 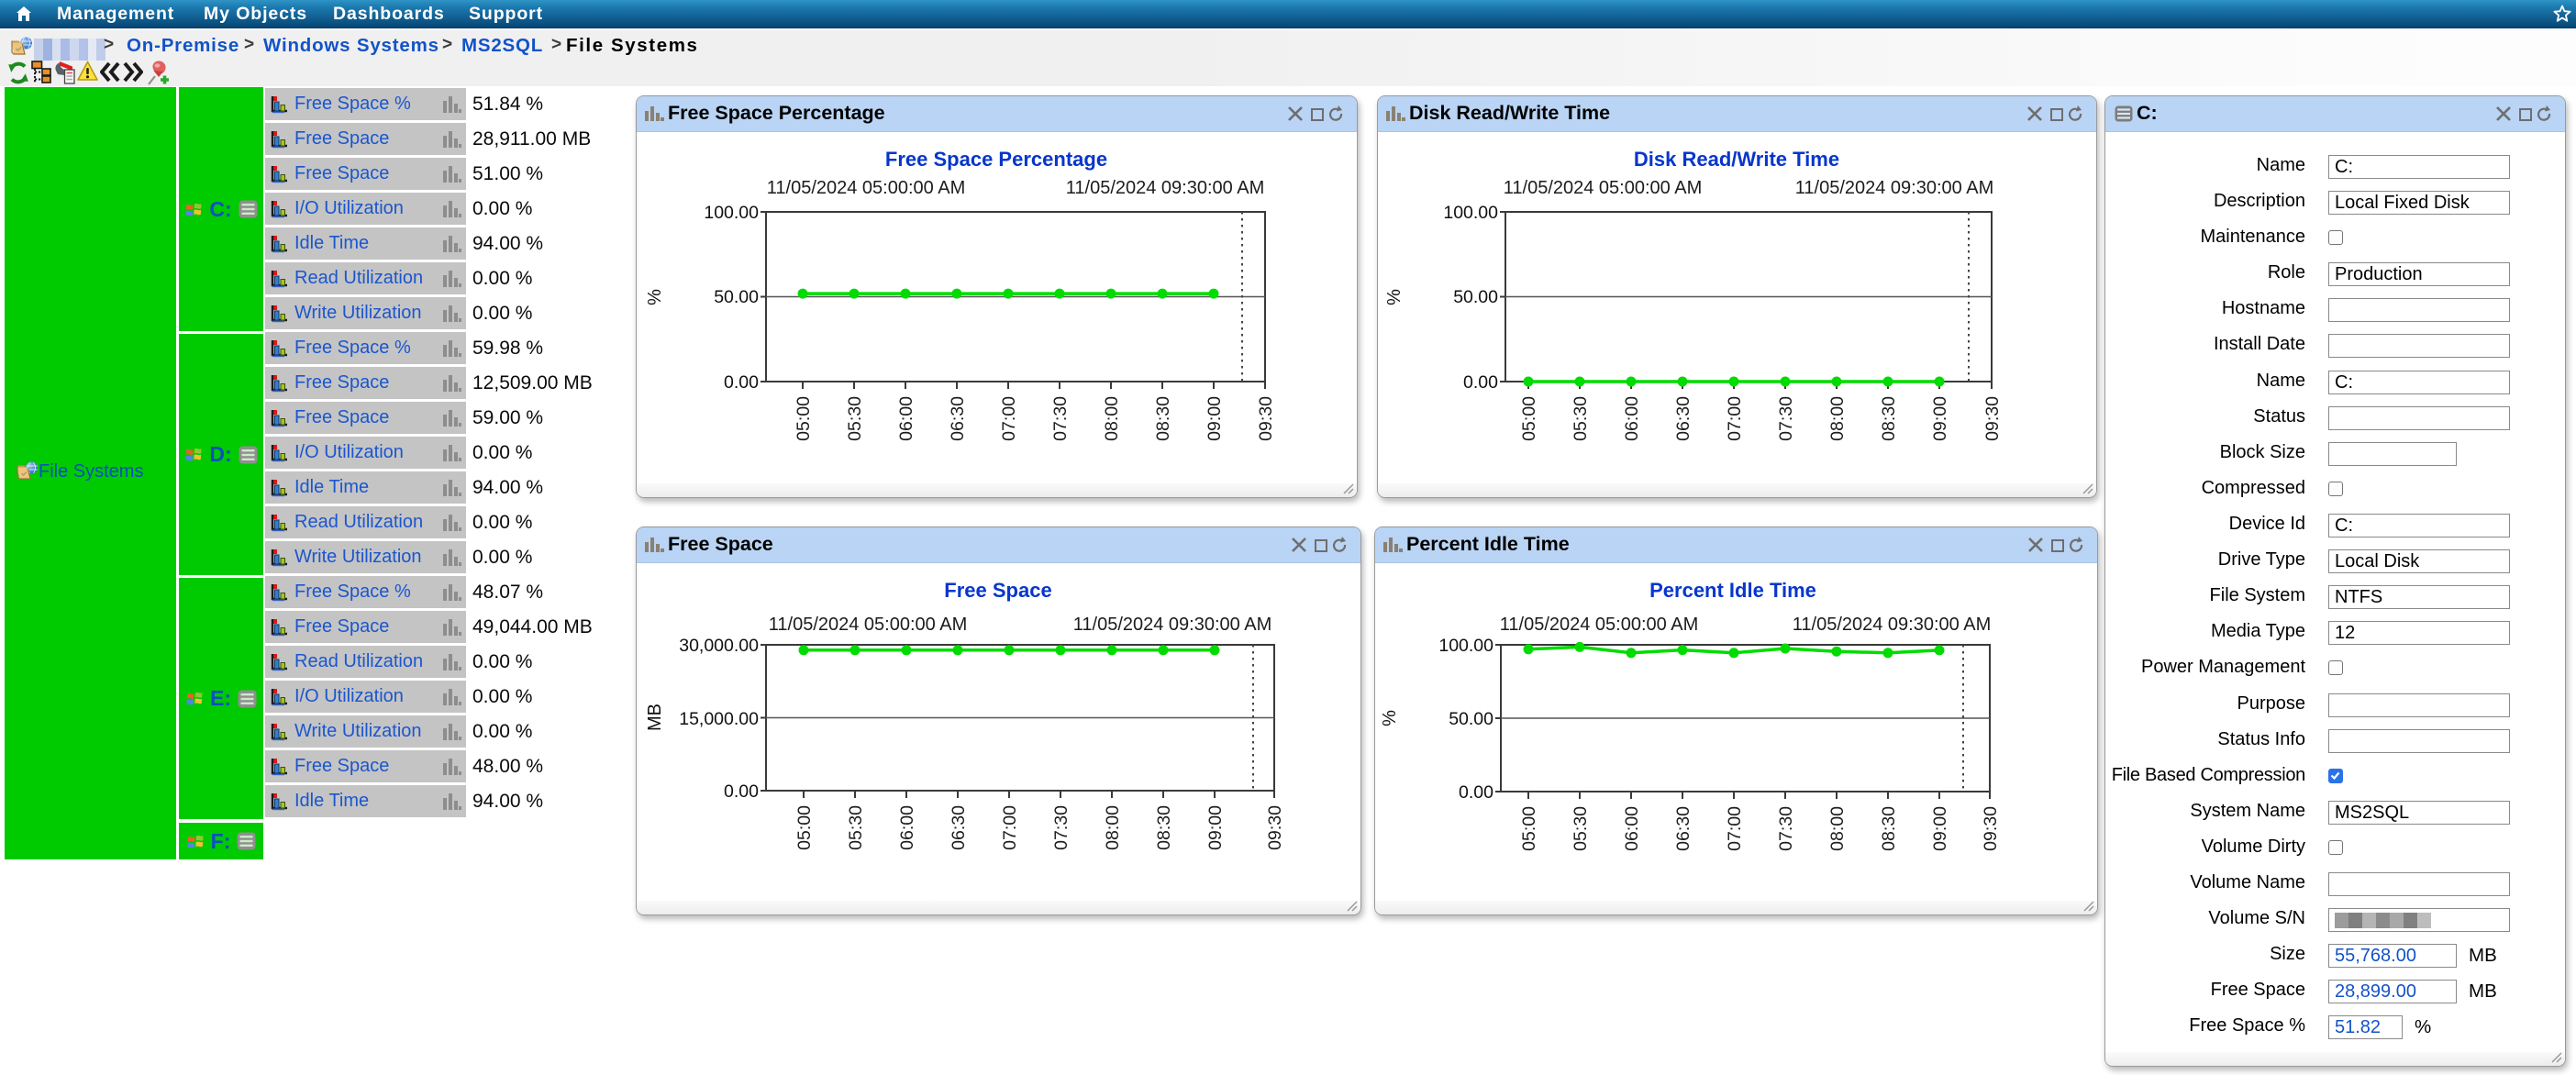 I want to click on svg-text: Free Space, so click(x=997, y=591).